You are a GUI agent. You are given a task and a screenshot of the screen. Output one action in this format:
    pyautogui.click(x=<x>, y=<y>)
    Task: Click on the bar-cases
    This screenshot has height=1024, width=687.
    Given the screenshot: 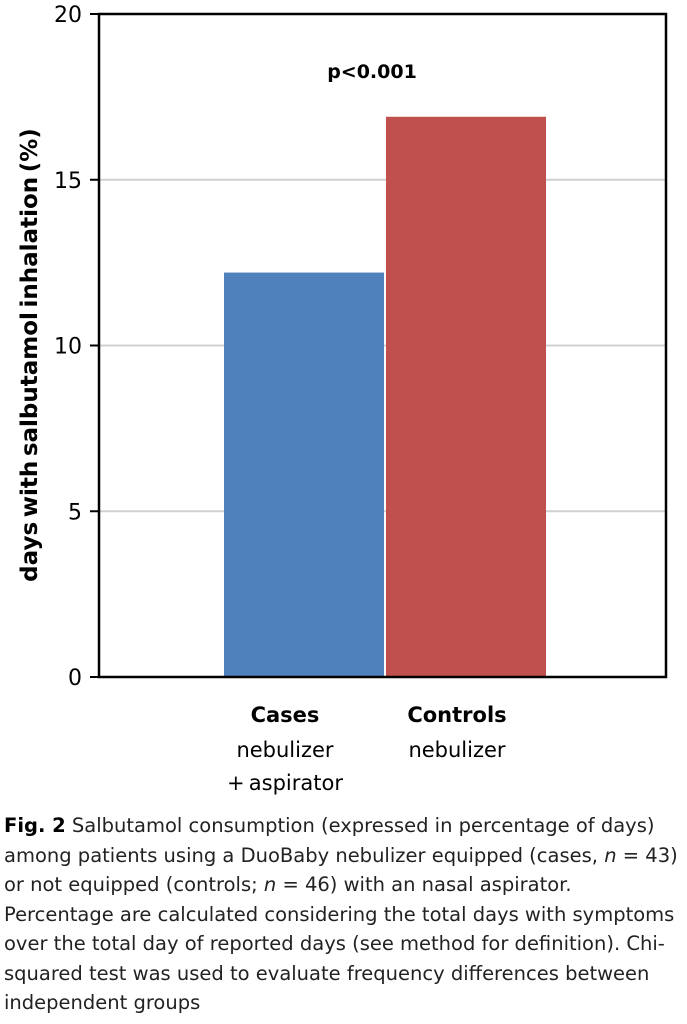 What is the action you would take?
    pyautogui.click(x=304, y=474)
    